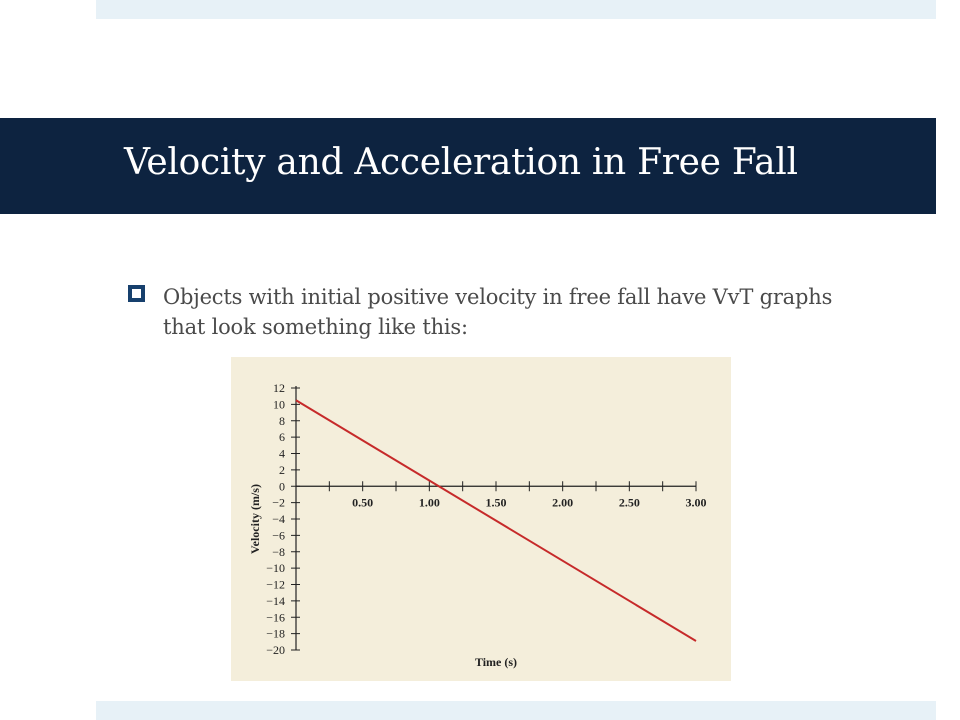 This screenshot has height=720, width=960. Describe the element at coordinates (275, 568) in the screenshot. I see `y-tick-label: −10` at that location.